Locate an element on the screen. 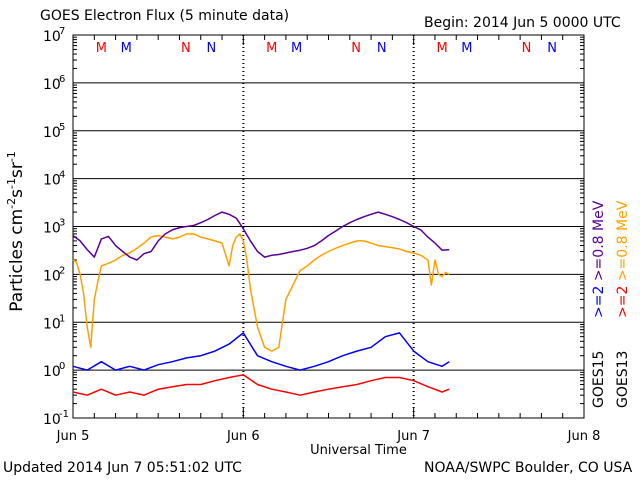  y-tick-label: 10³ is located at coordinates (54, 227).